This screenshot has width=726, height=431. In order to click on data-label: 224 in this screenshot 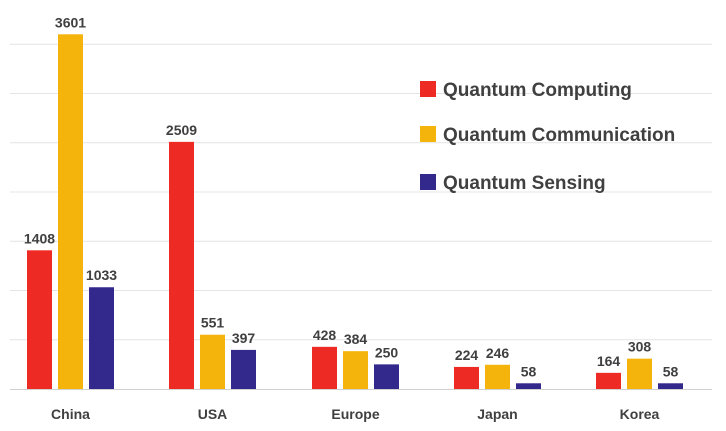, I will do `click(467, 355)`.